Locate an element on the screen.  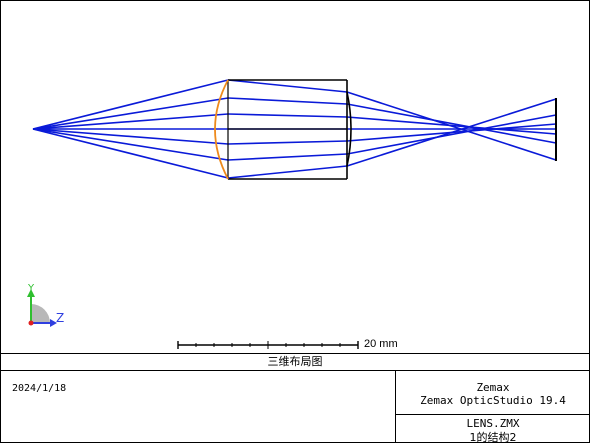
y-axis-arrowhead is located at coordinates (31, 293).